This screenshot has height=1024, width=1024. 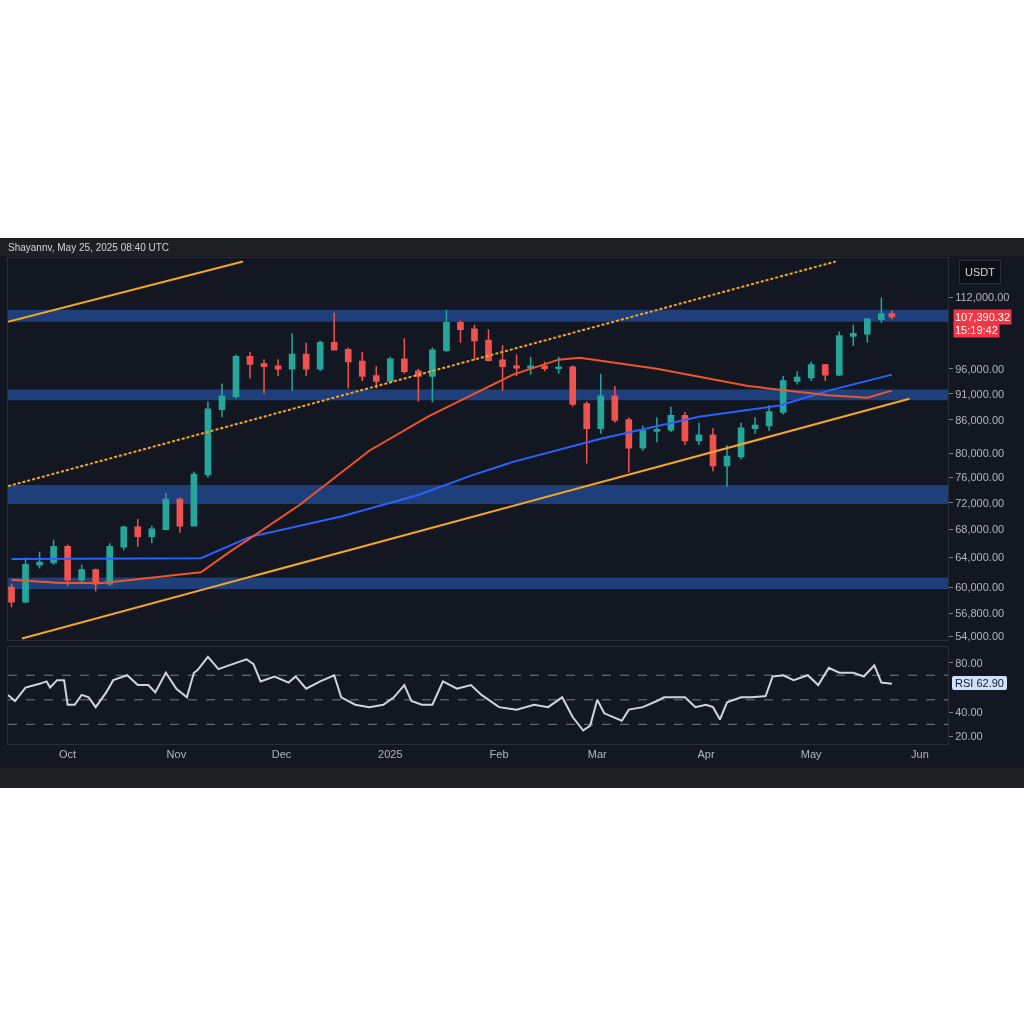 What do you see at coordinates (980, 636) in the screenshot?
I see `y-tick-label: 54,000.00` at bounding box center [980, 636].